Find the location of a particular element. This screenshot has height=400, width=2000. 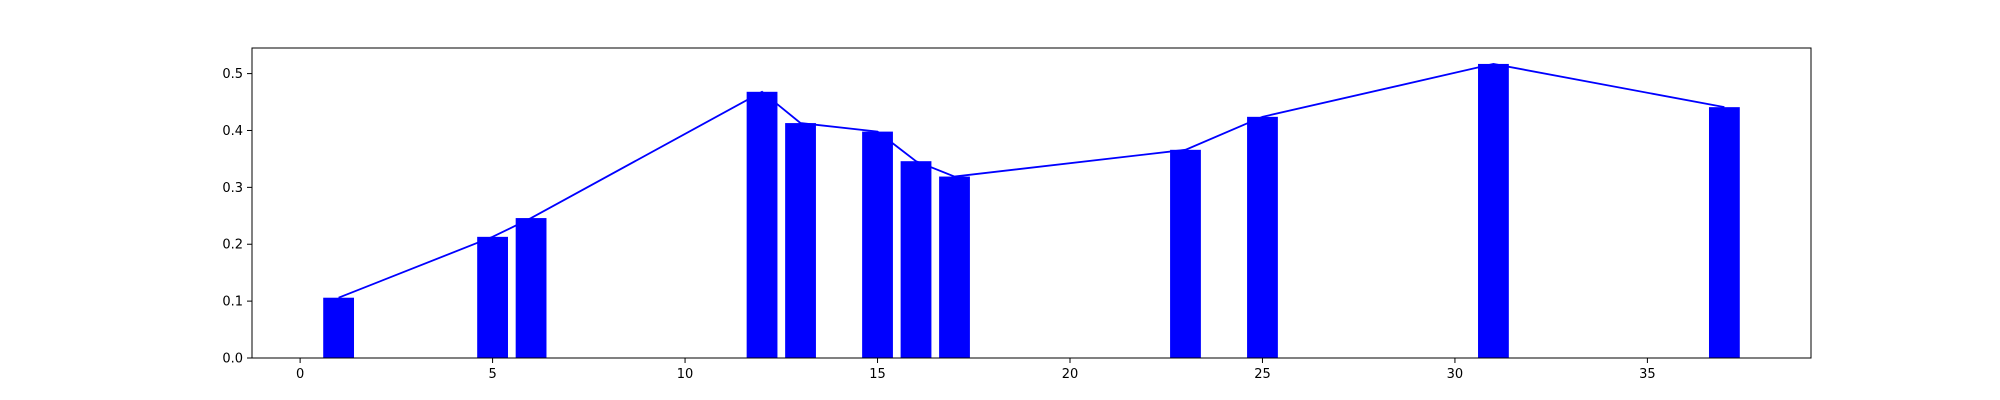

y-tick-label: 0.3 is located at coordinates (232, 188).